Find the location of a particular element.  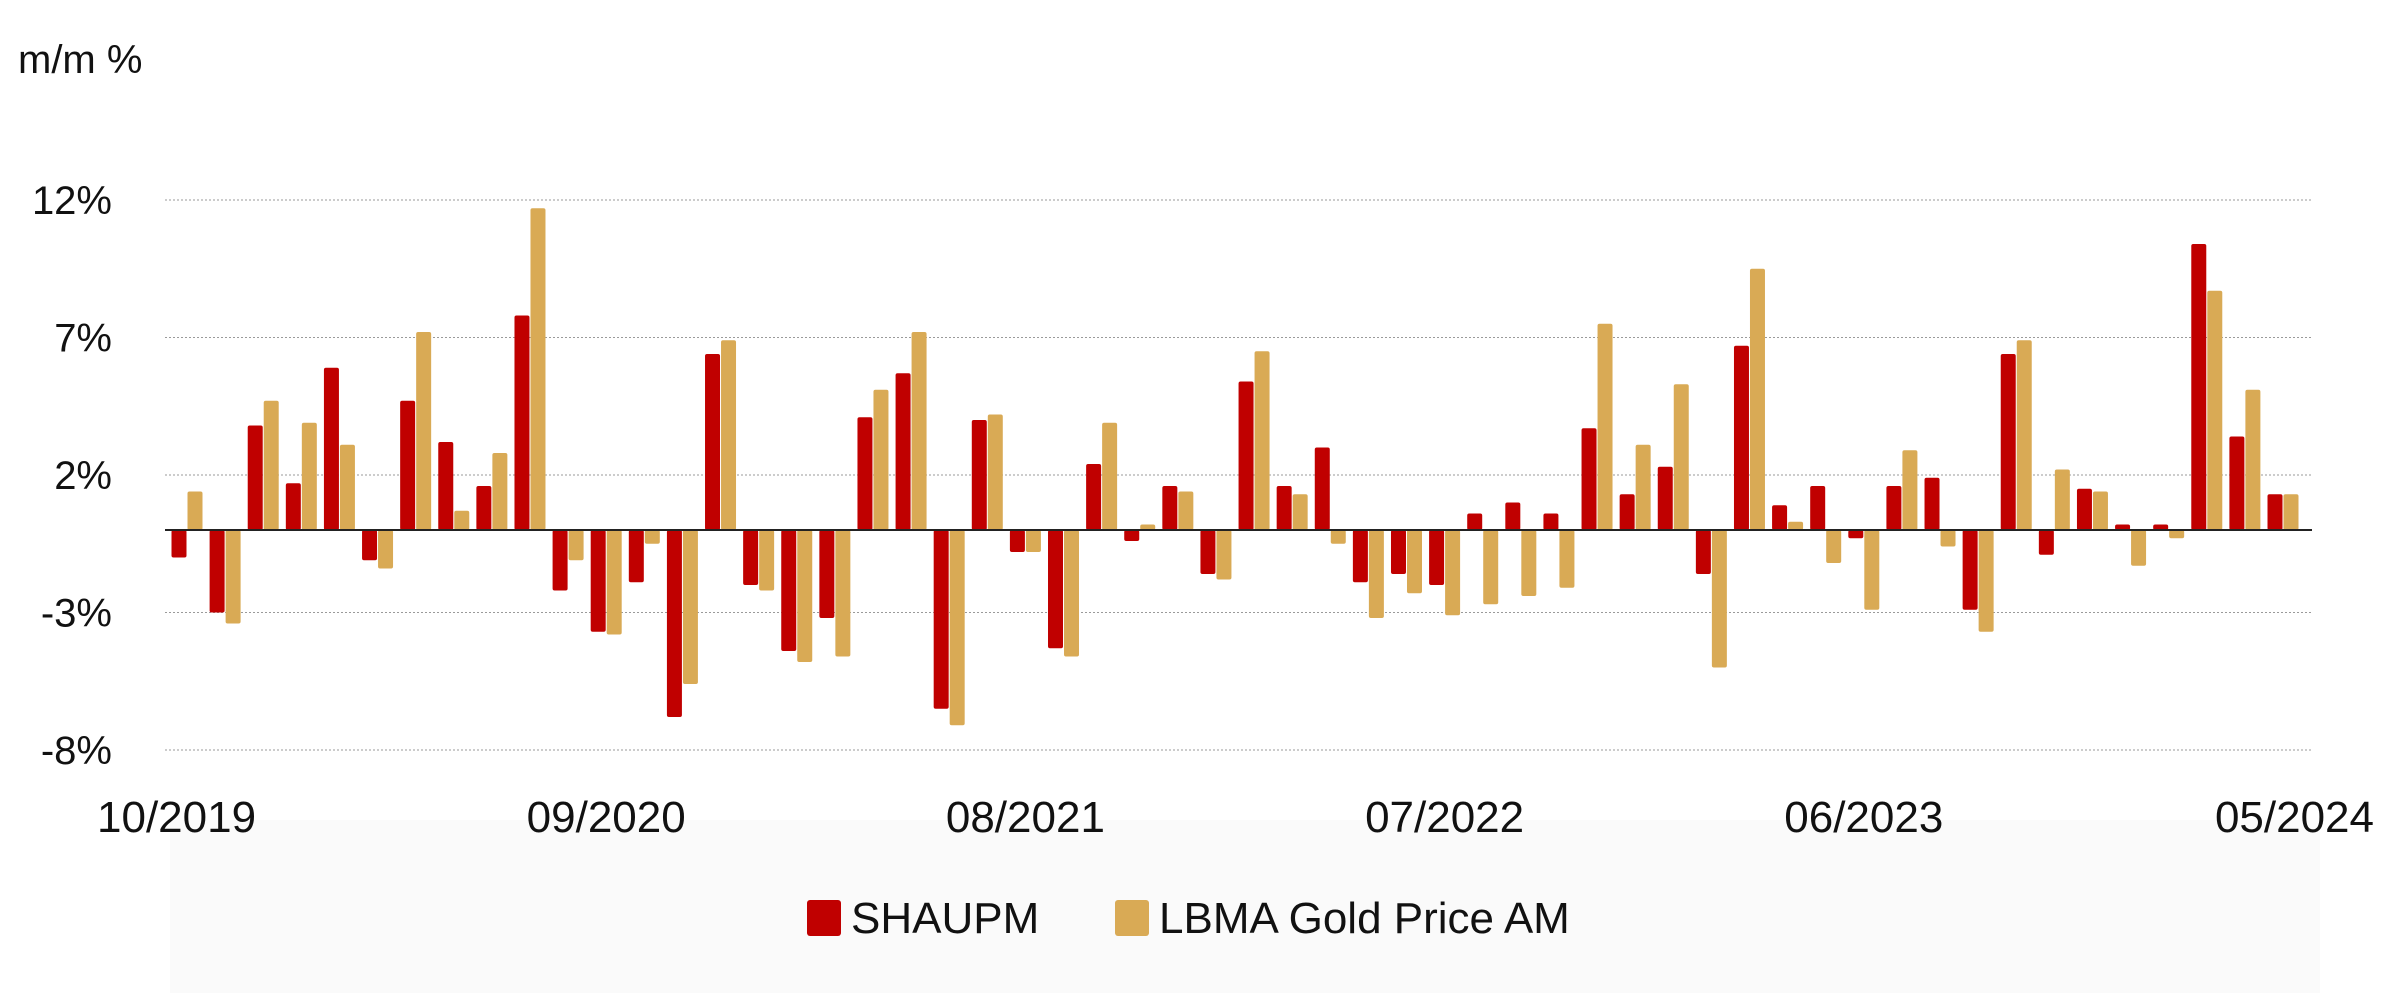

legend-label: SHAUPM is located at coordinates (945, 918).